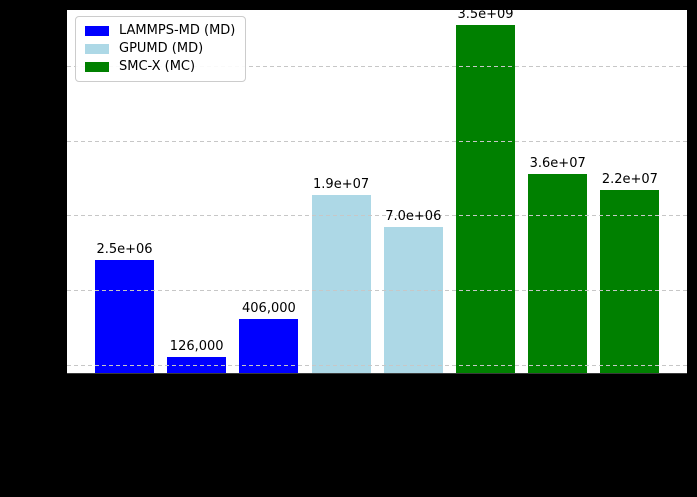 The width and height of the screenshot is (697, 497). What do you see at coordinates (485, 15) in the screenshot?
I see `bar-value-label-5: 3.5e+09` at bounding box center [485, 15].